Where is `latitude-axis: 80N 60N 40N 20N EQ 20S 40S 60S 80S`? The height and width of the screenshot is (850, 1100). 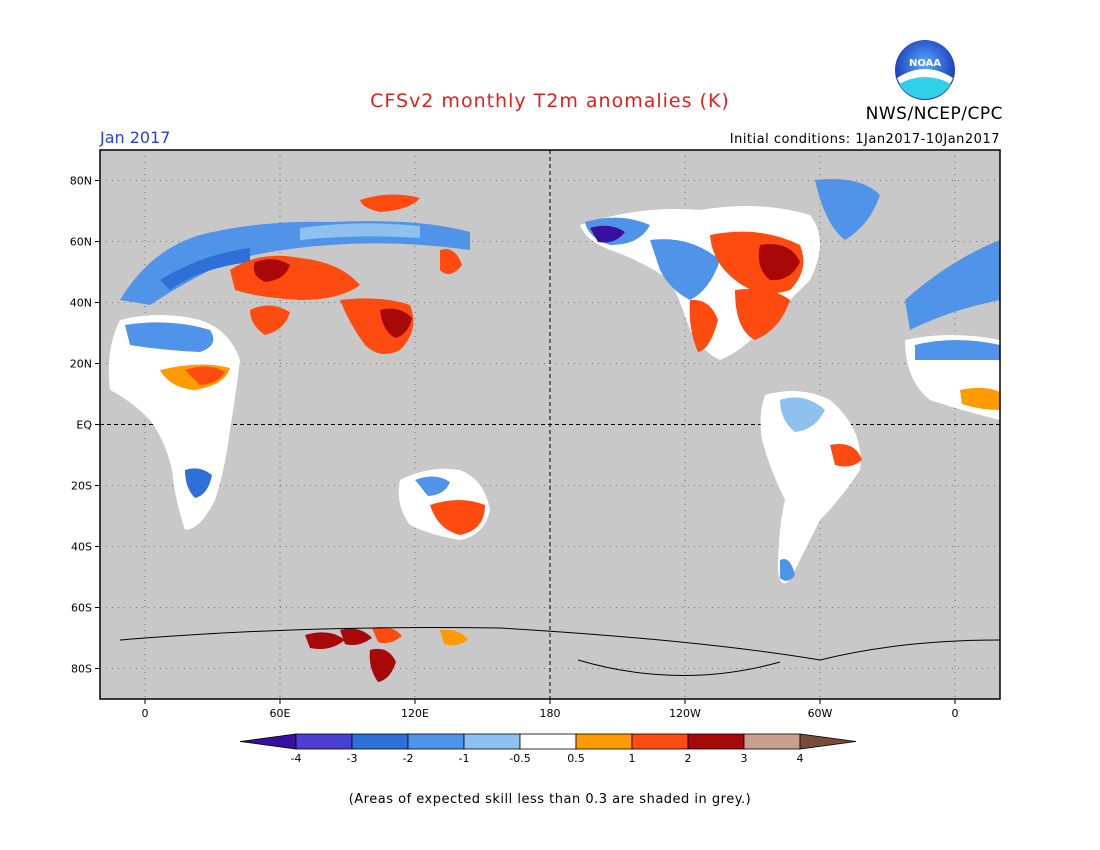
latitude-axis: 80N 60N 40N 20N EQ 20S 40S 60S 80S is located at coordinates (85, 425).